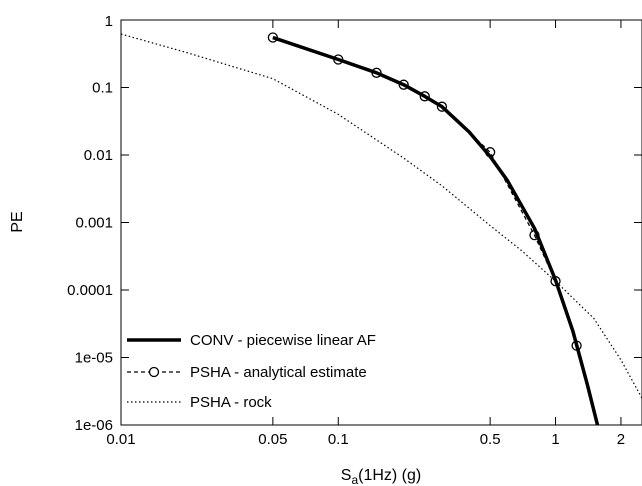 The height and width of the screenshot is (486, 642). I want to click on x-tick-label: 1, so click(555, 439).